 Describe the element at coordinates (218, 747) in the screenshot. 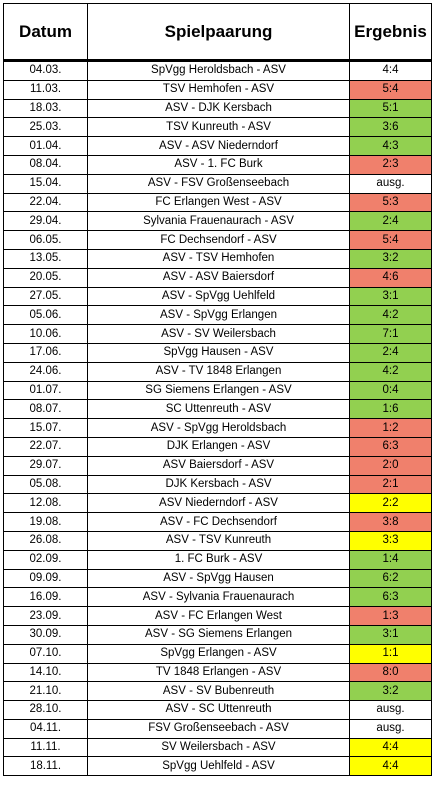

I see `match-cell: SV Weilersbach - ASV` at that location.